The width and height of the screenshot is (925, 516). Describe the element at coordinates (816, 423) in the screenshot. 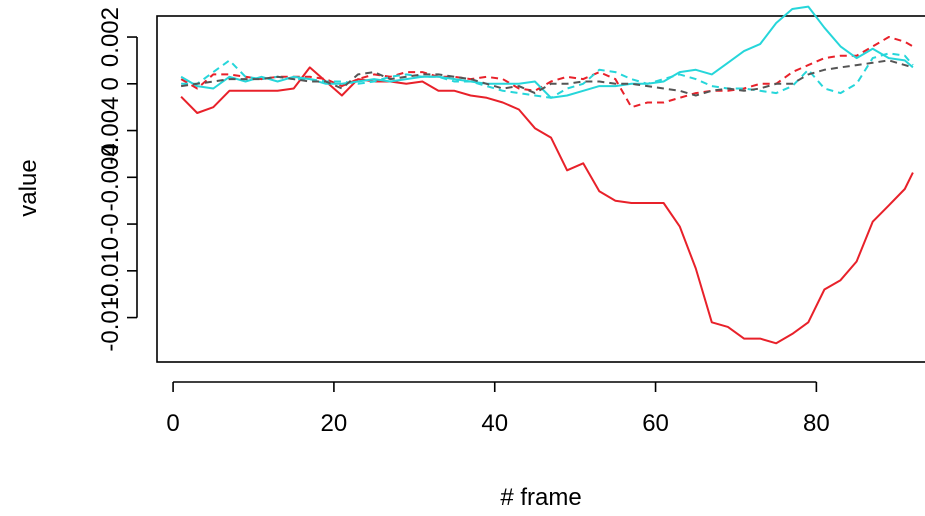

I see `x-tick-label: 80` at that location.